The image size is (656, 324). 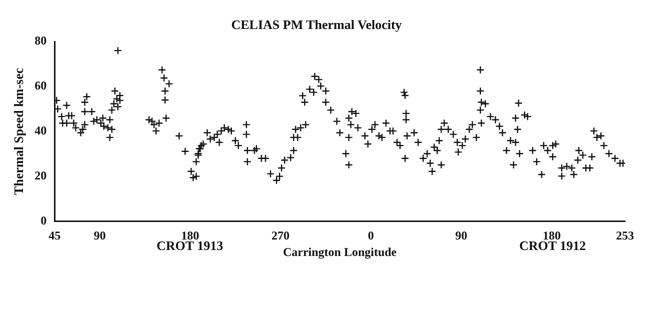 What do you see at coordinates (340, 251) in the screenshot?
I see `x-axis-title: Carrington Longitude` at bounding box center [340, 251].